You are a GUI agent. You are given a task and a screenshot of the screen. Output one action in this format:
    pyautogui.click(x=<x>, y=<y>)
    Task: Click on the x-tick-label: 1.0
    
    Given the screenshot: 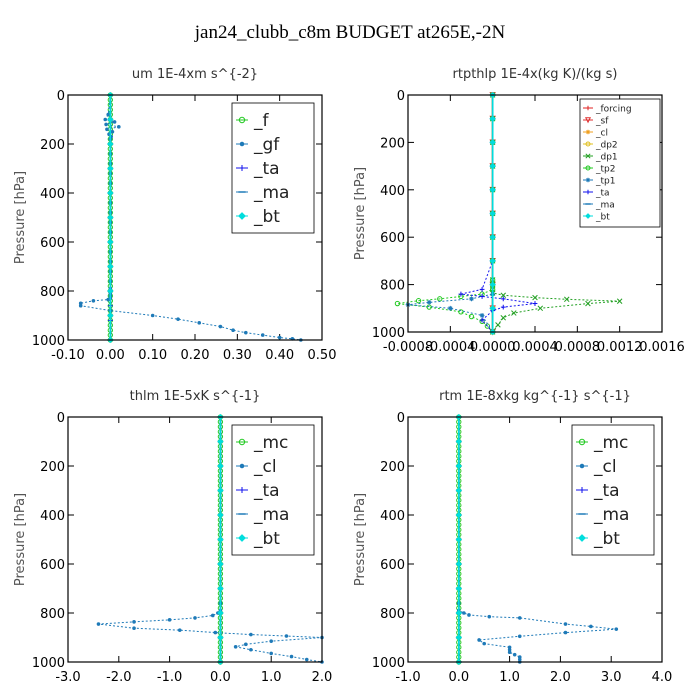 What is the action you would take?
    pyautogui.click(x=271, y=677)
    